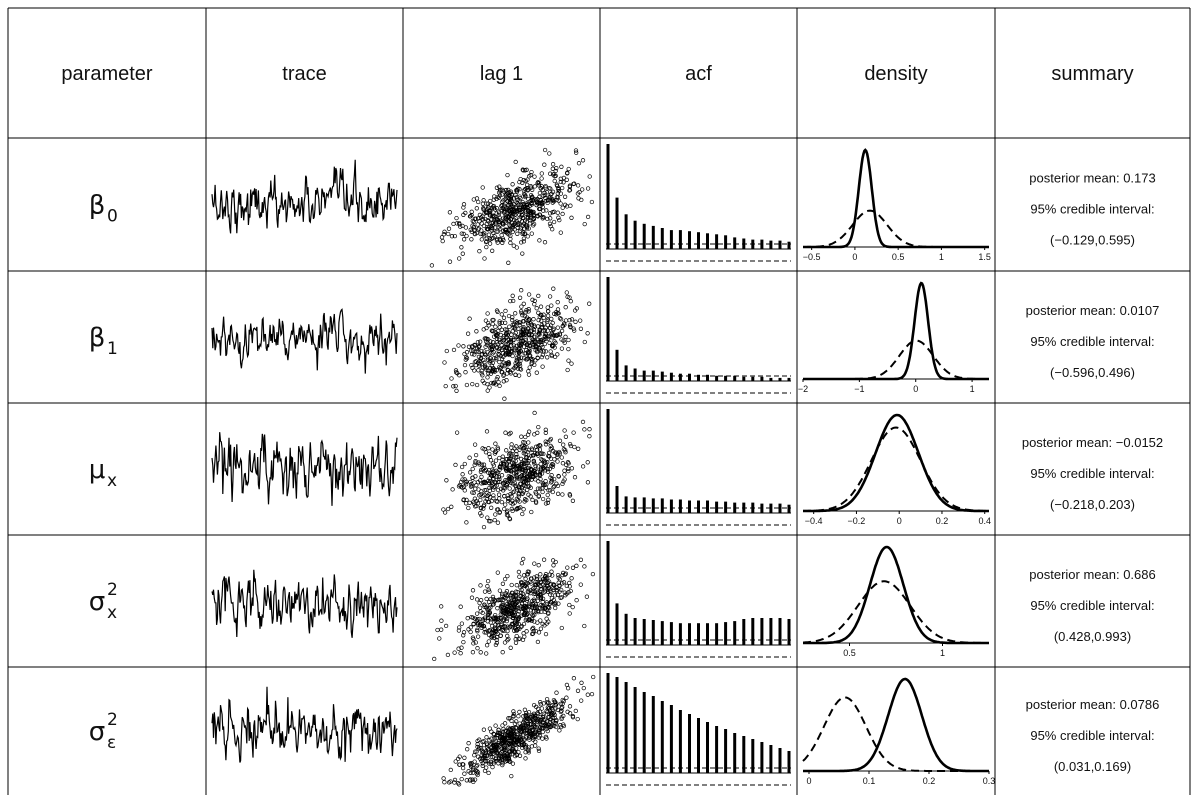  Describe the element at coordinates (808, 781) in the screenshot. I see `density-tick-label: 0` at that location.